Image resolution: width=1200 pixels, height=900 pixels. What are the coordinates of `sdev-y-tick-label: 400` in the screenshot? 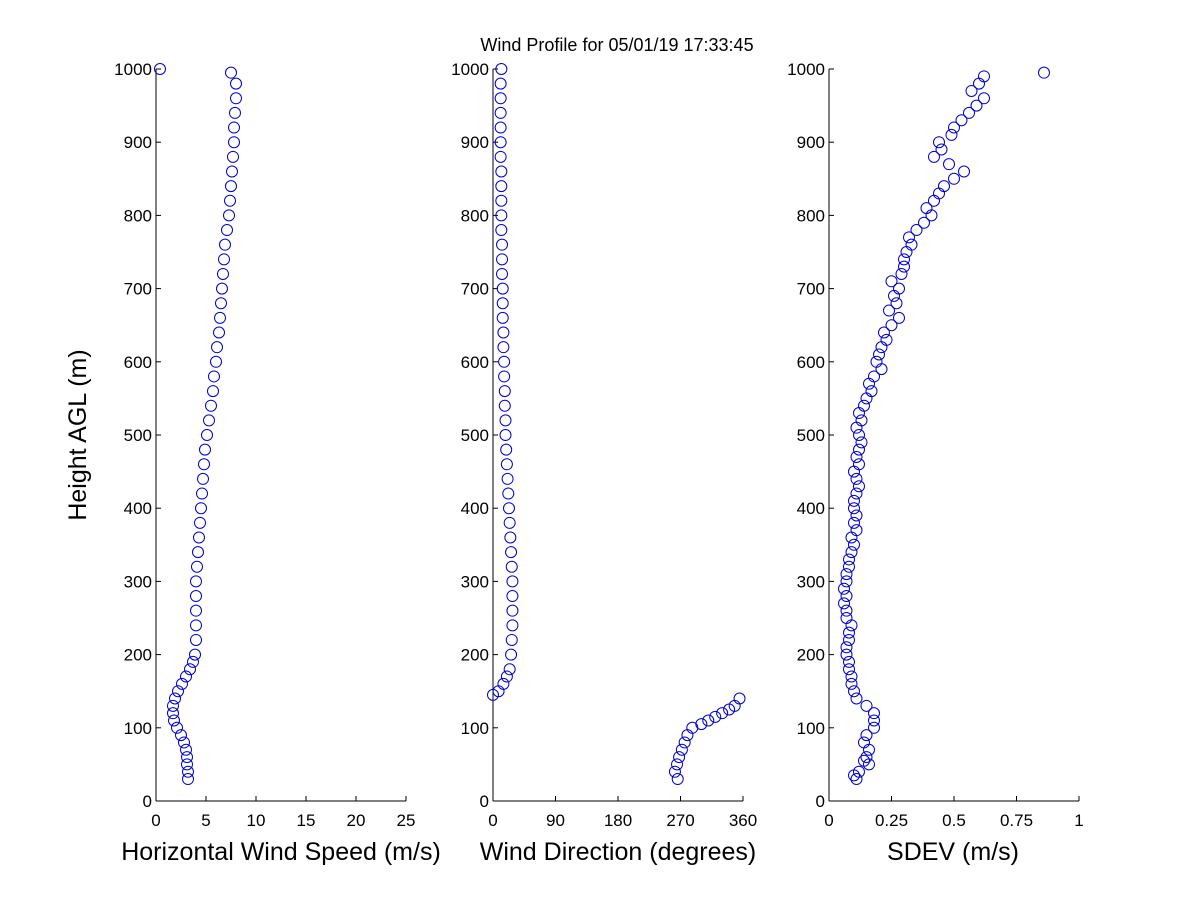 It's located at (811, 508).